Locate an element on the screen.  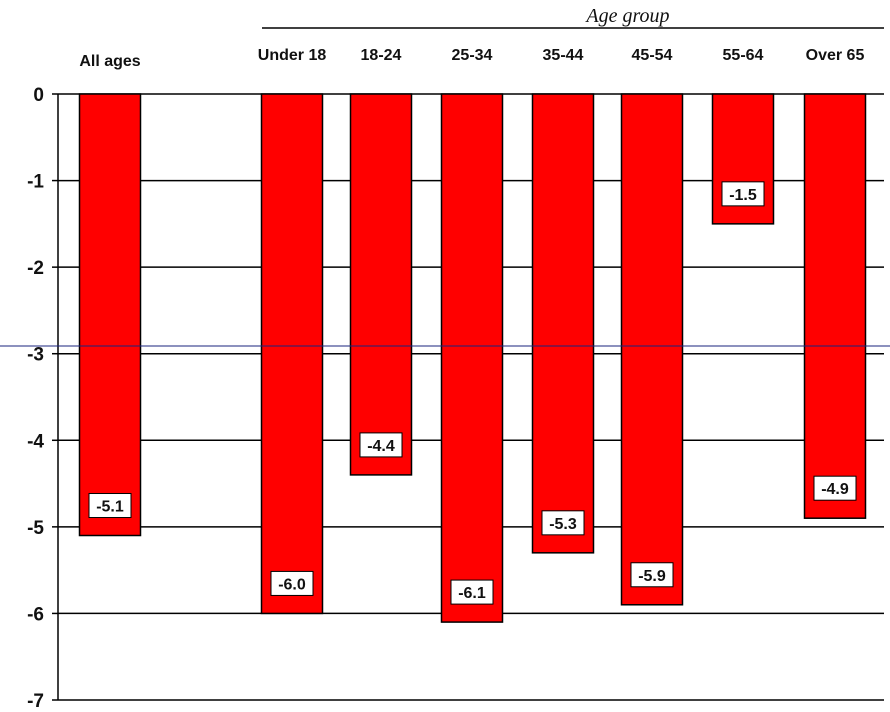
group-label: Age group is located at coordinates (626, 16).